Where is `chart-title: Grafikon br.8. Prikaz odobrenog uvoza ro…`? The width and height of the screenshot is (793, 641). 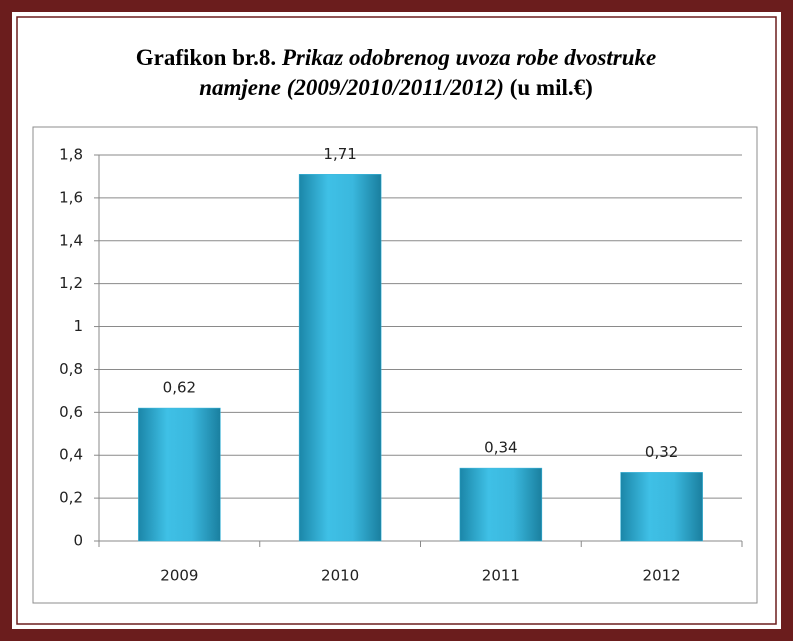
chart-title: Grafikon br.8. Prikaz odobrenog uvoza ro… is located at coordinates (396, 57).